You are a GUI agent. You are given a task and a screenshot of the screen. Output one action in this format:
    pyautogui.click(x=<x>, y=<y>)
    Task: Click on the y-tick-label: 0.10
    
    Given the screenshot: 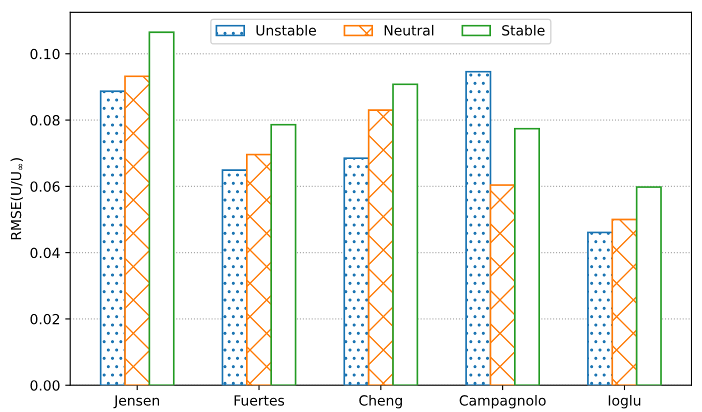 What is the action you would take?
    pyautogui.click(x=45, y=54)
    